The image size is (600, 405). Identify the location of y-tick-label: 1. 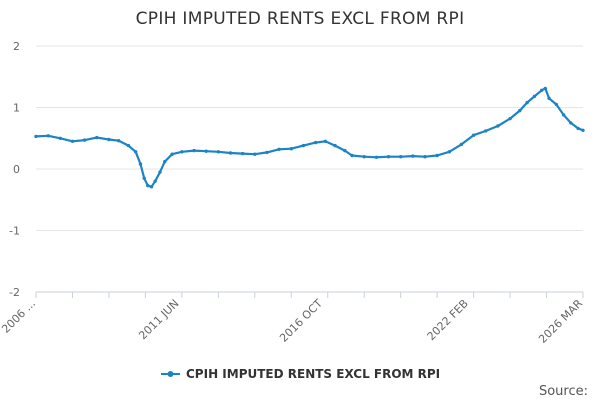
(16, 108).